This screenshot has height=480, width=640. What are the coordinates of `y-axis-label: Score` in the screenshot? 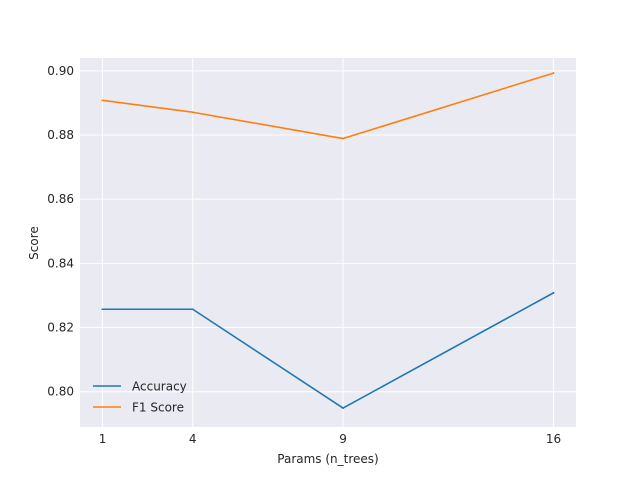 It's located at (34, 243).